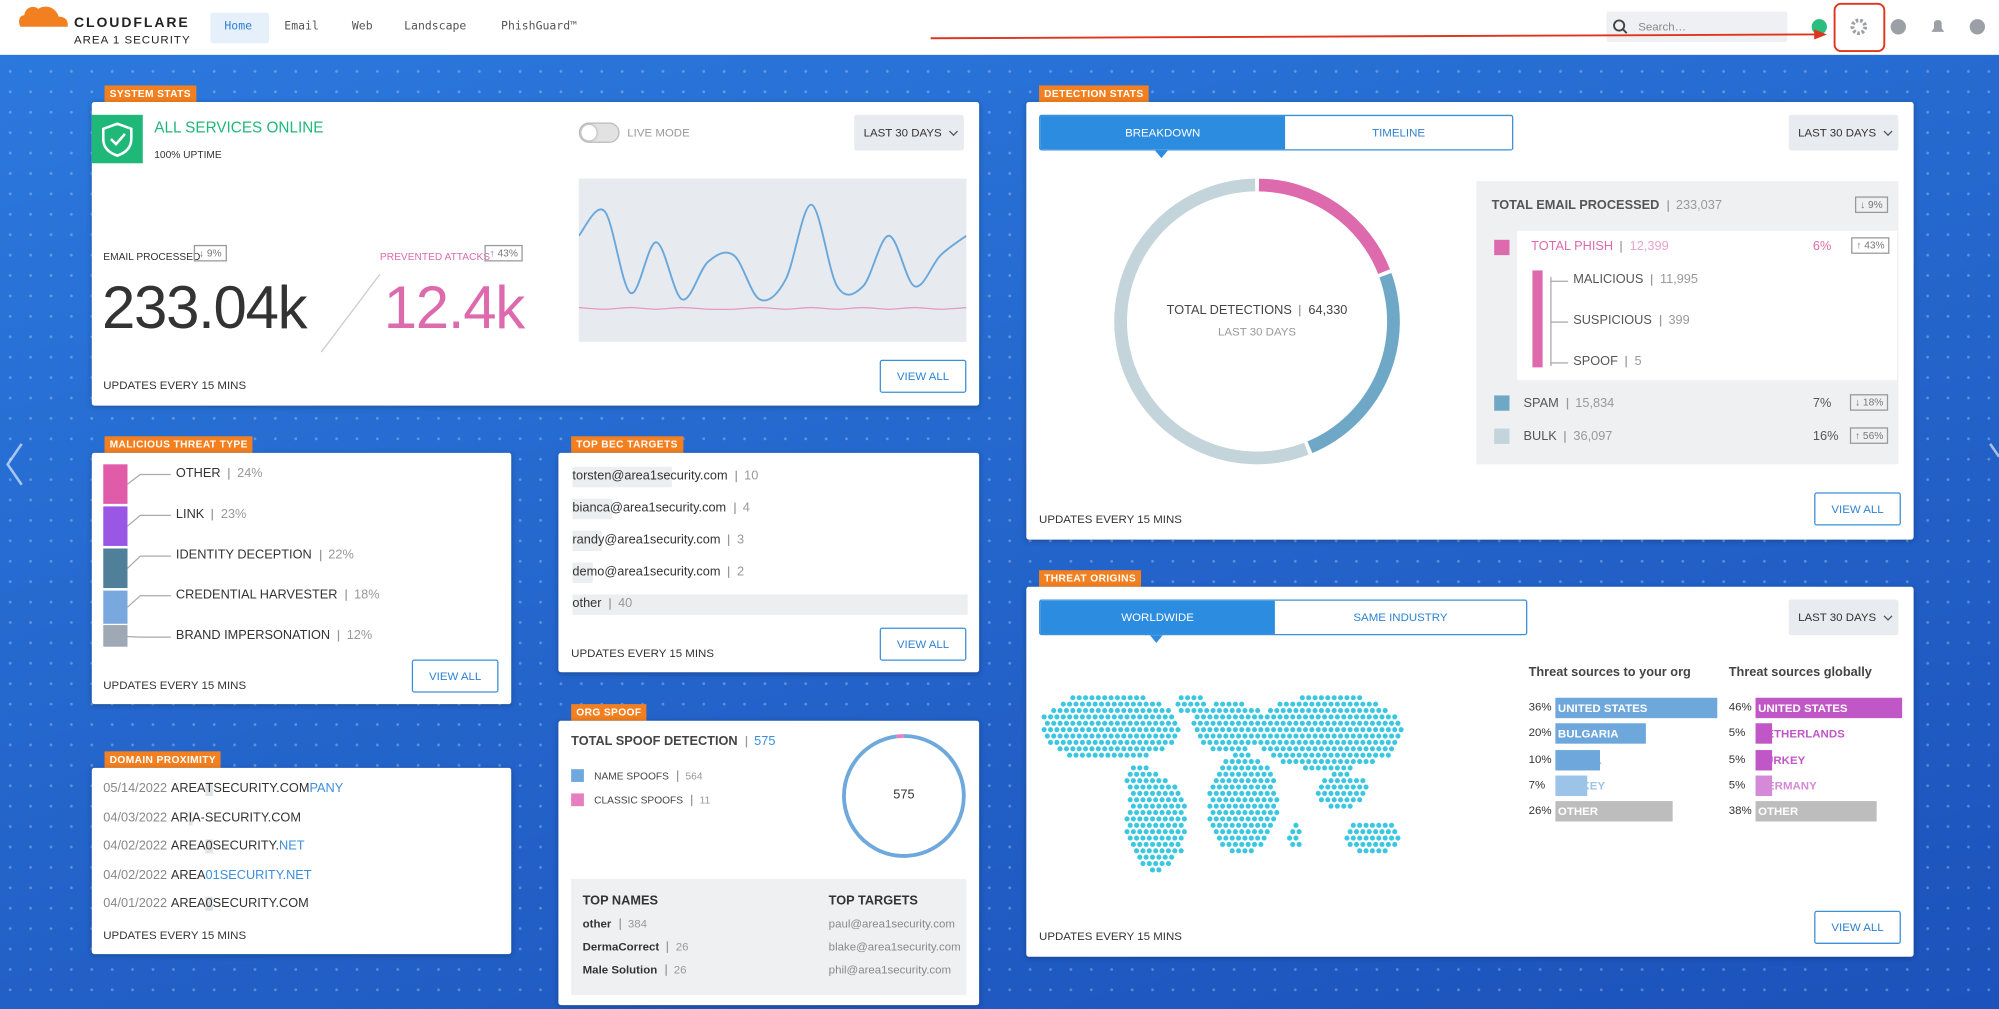 The height and width of the screenshot is (1009, 1999). What do you see at coordinates (873, 901) in the screenshot?
I see `top-targets-title: TOP TARGETS` at bounding box center [873, 901].